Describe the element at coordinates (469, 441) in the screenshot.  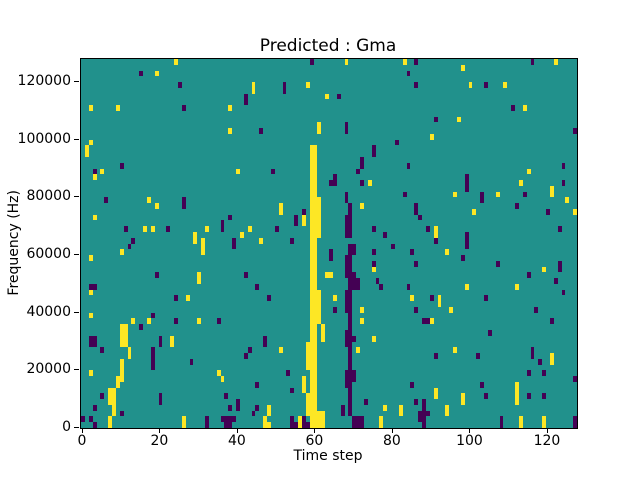
I see `x-tick-label: 100` at that location.